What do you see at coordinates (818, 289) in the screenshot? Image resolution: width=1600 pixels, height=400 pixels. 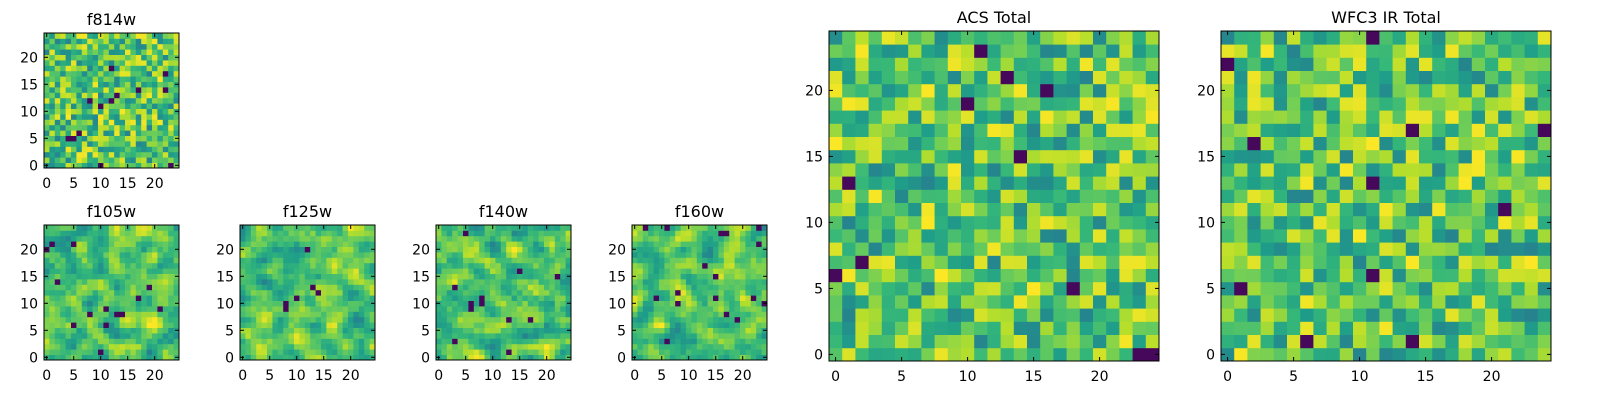 I see `y-tick-label: 5` at bounding box center [818, 289].